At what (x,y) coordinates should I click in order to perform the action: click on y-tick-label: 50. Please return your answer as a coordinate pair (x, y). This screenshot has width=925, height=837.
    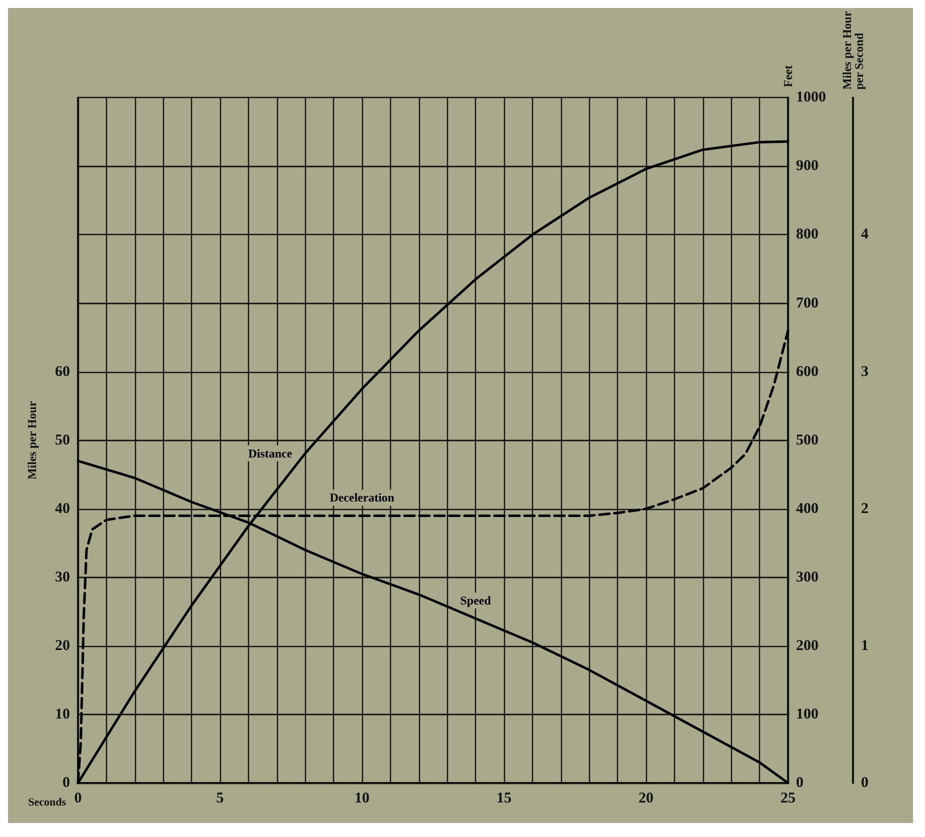
    Looking at the image, I should click on (62, 440).